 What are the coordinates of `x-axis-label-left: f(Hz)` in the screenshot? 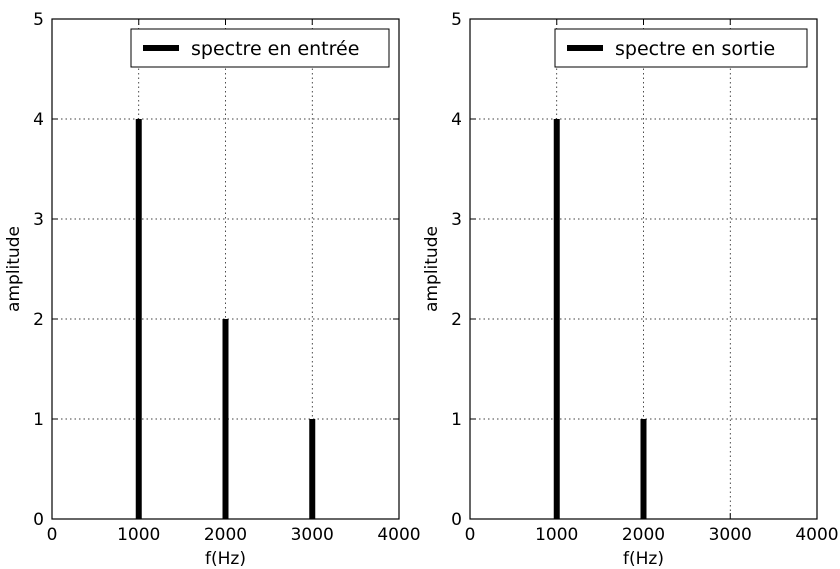 It's located at (225, 559).